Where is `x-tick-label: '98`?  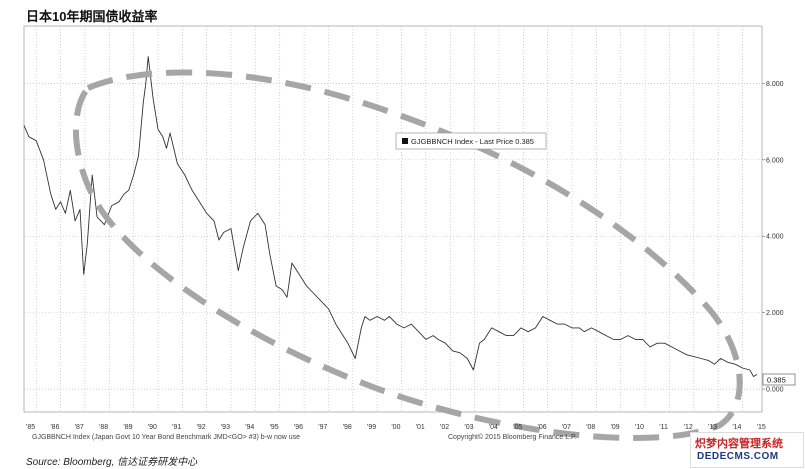 x-tick-label: '98 is located at coordinates (347, 427).